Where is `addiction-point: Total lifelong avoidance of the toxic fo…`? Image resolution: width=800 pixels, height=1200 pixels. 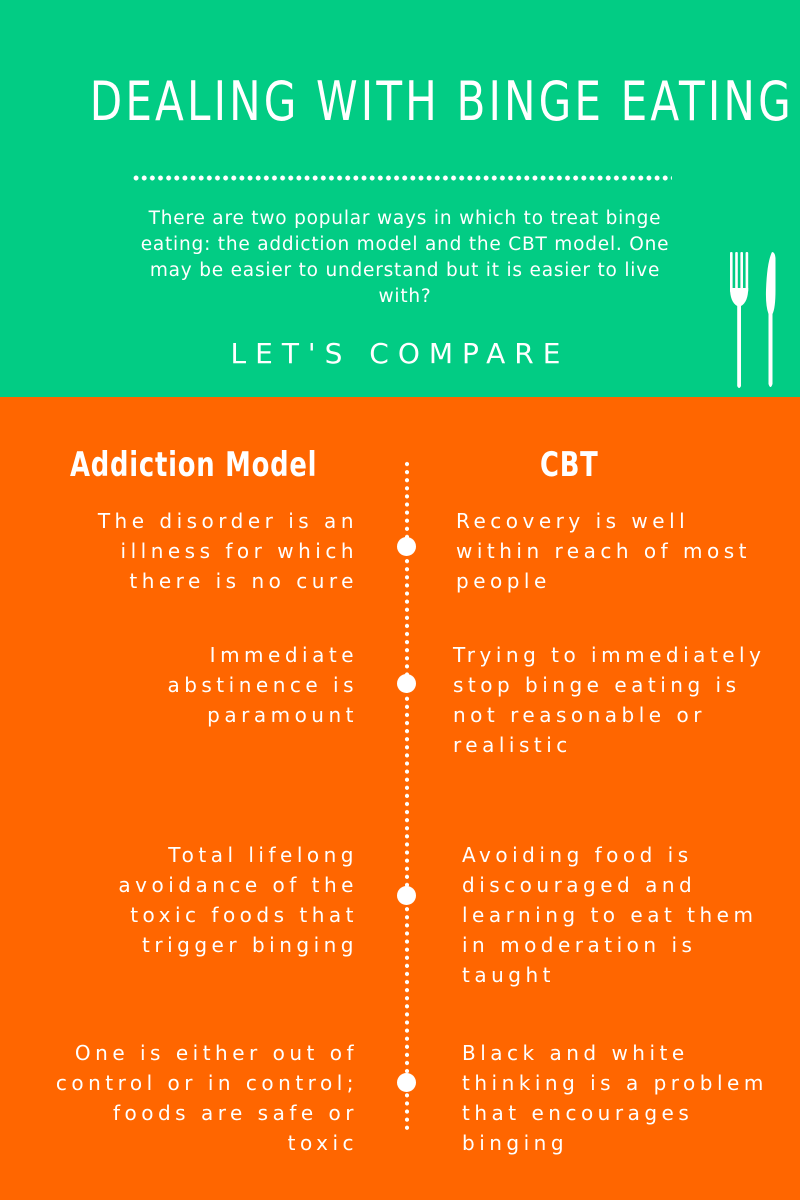
addiction-point: Total lifelong avoidance of the toxic fo… is located at coordinates (238, 900).